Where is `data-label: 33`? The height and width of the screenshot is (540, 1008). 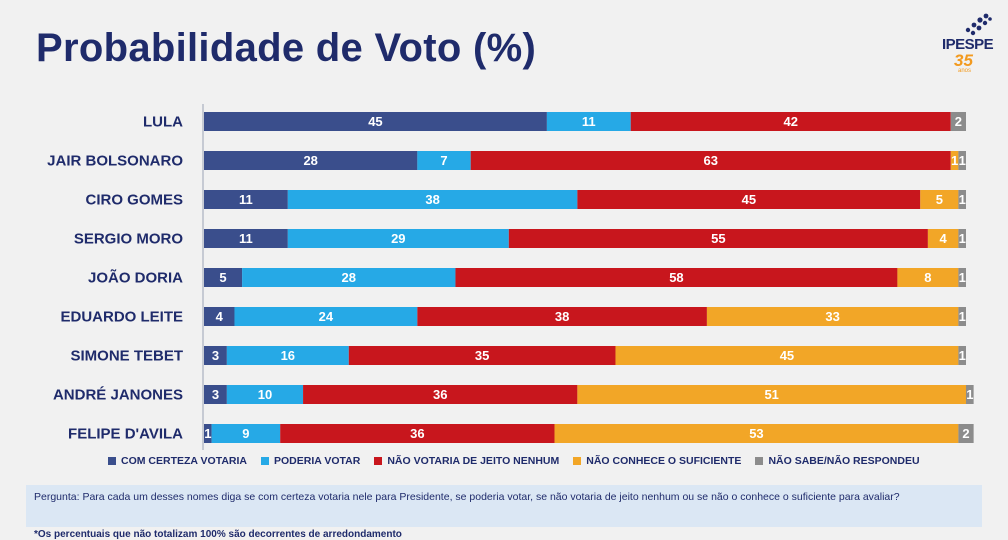 data-label: 33 is located at coordinates (832, 316).